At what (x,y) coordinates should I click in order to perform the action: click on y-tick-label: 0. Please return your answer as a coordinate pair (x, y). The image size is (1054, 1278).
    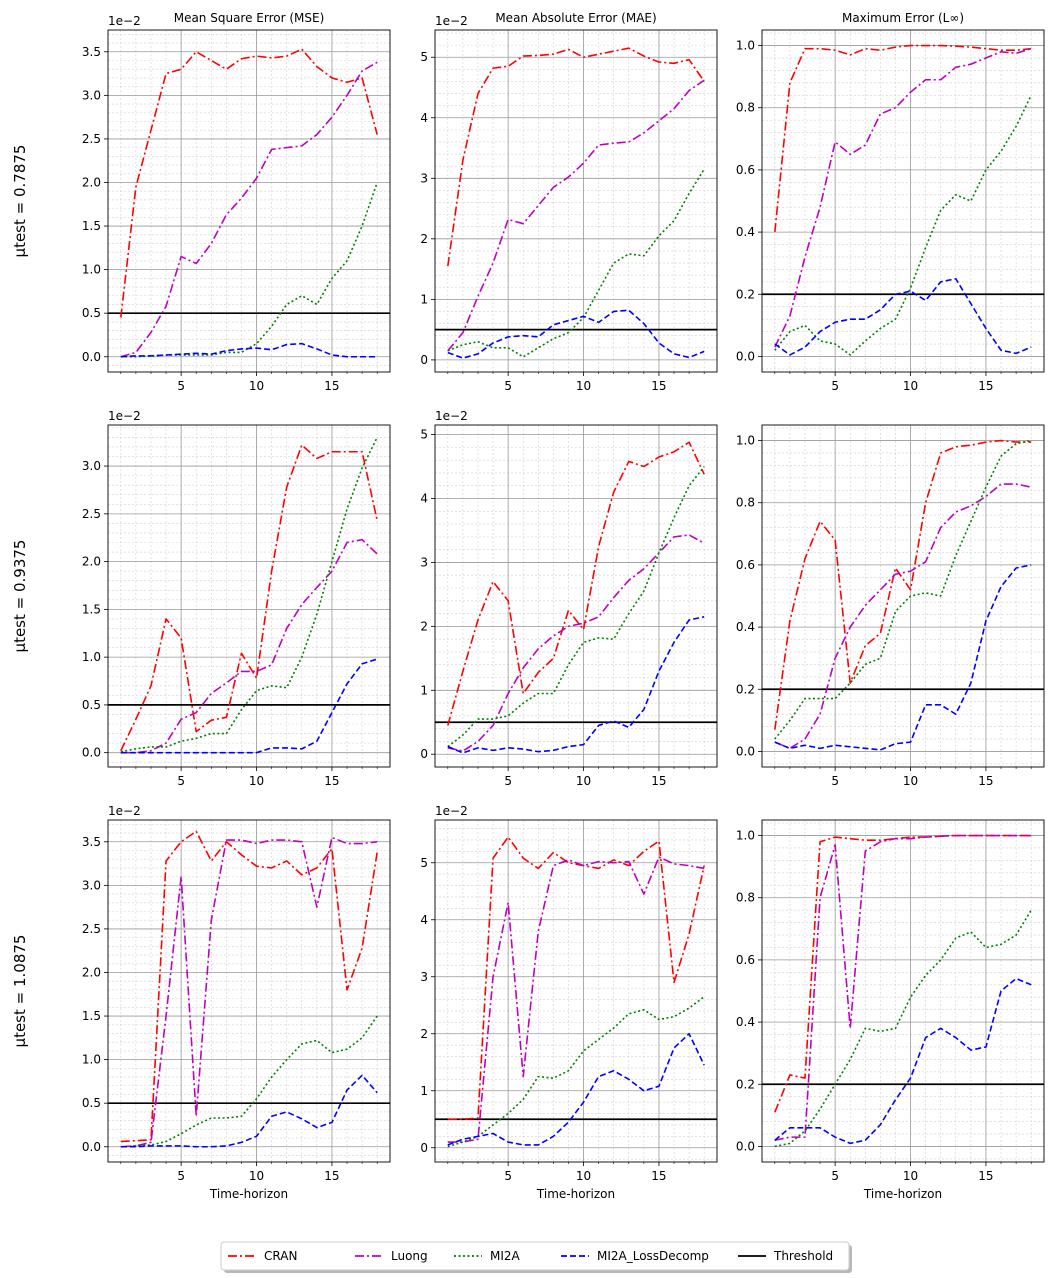
    Looking at the image, I should click on (424, 754).